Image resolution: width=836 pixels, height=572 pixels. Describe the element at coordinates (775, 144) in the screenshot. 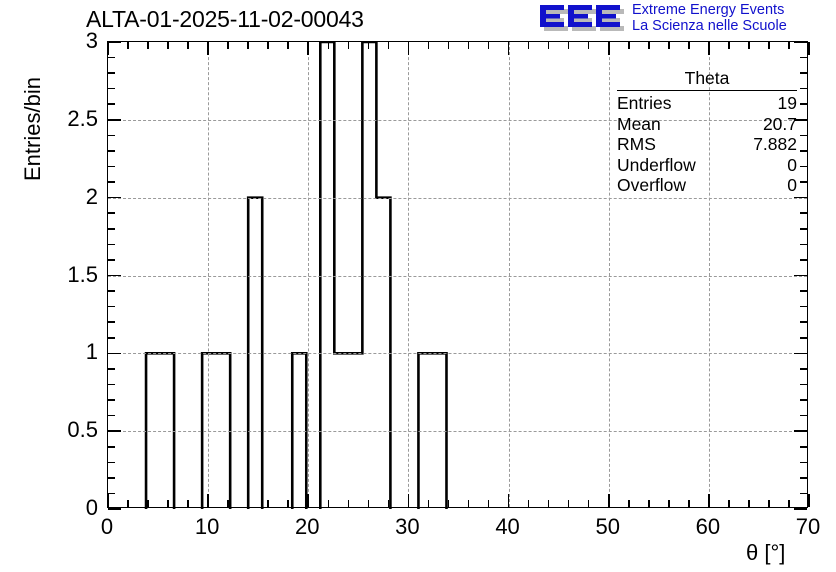

I see `stats-row-value: 7.882` at that location.